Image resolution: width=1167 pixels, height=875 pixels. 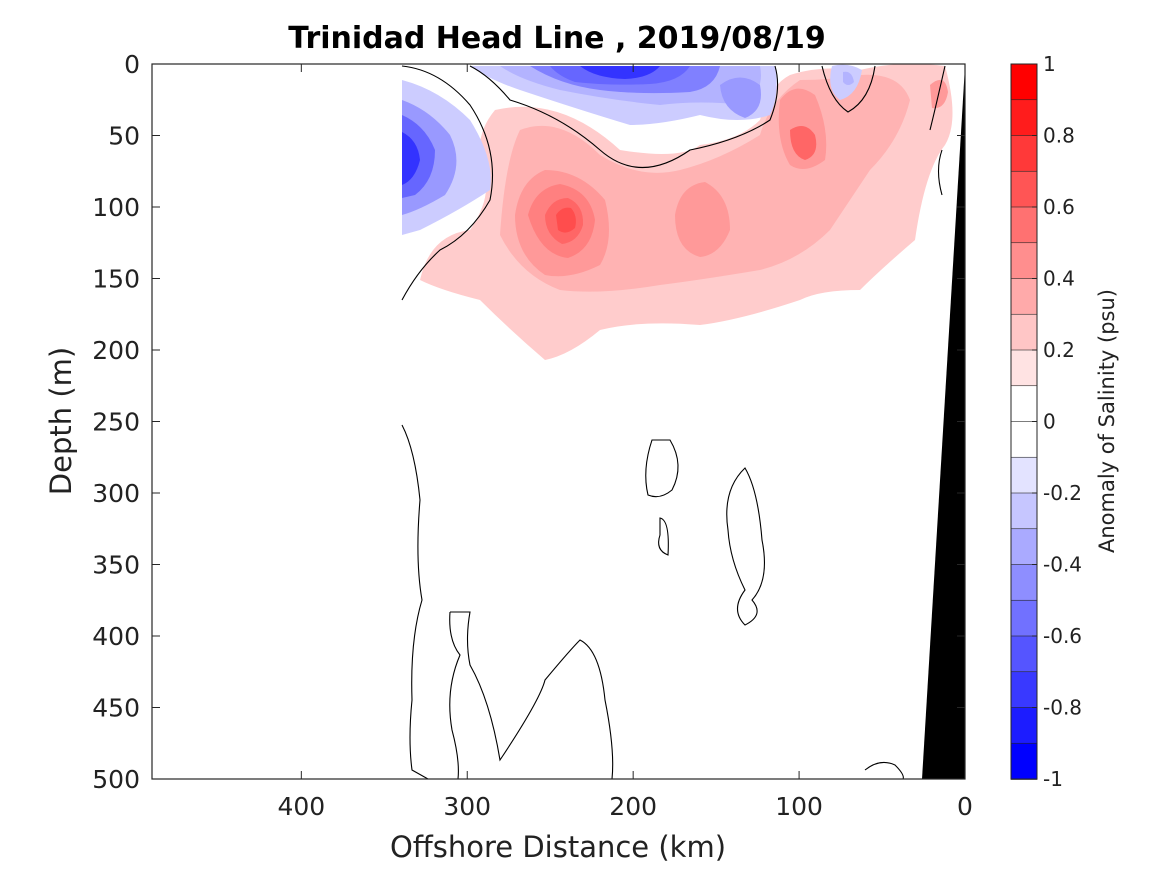 What do you see at coordinates (301, 806) in the screenshot?
I see `x-tick-label: 400` at bounding box center [301, 806].